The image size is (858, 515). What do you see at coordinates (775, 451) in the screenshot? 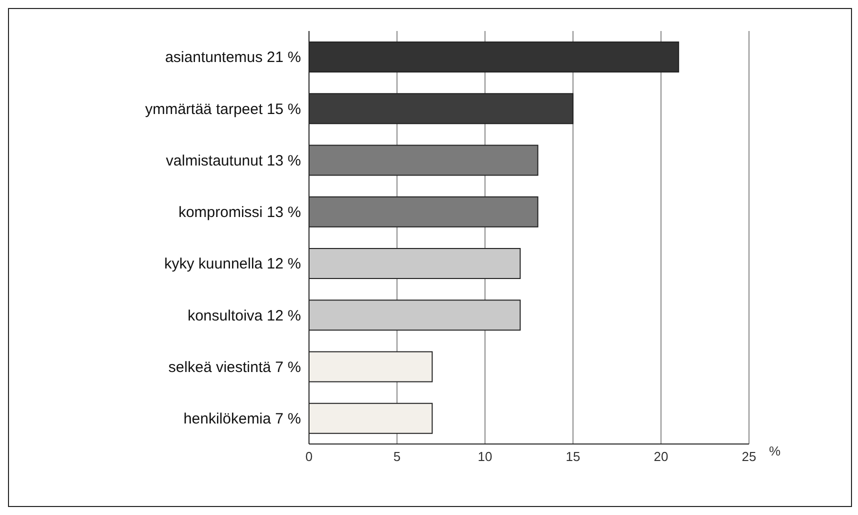
I see `x-axis-title: %` at bounding box center [775, 451].